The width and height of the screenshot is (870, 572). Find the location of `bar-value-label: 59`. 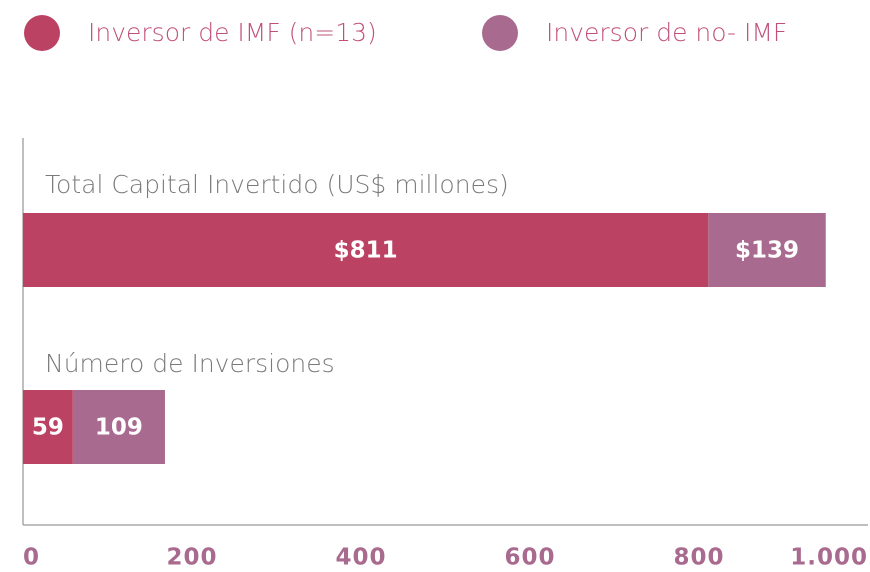

bar-value-label: 59 is located at coordinates (48, 428).